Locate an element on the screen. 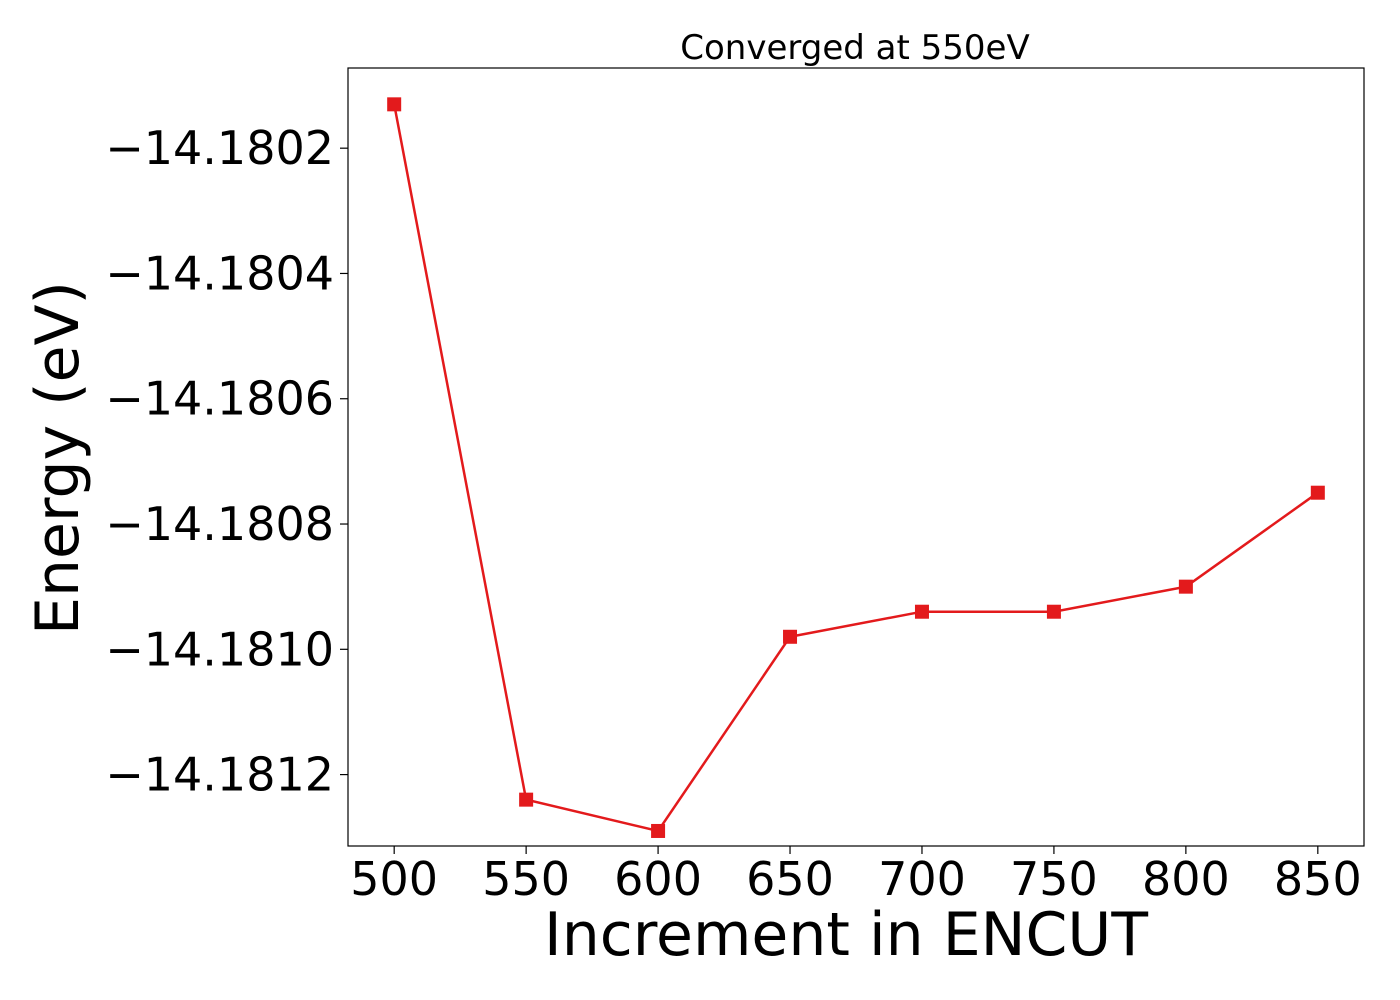  y-tick-label: −14.1806 is located at coordinates (219, 399).